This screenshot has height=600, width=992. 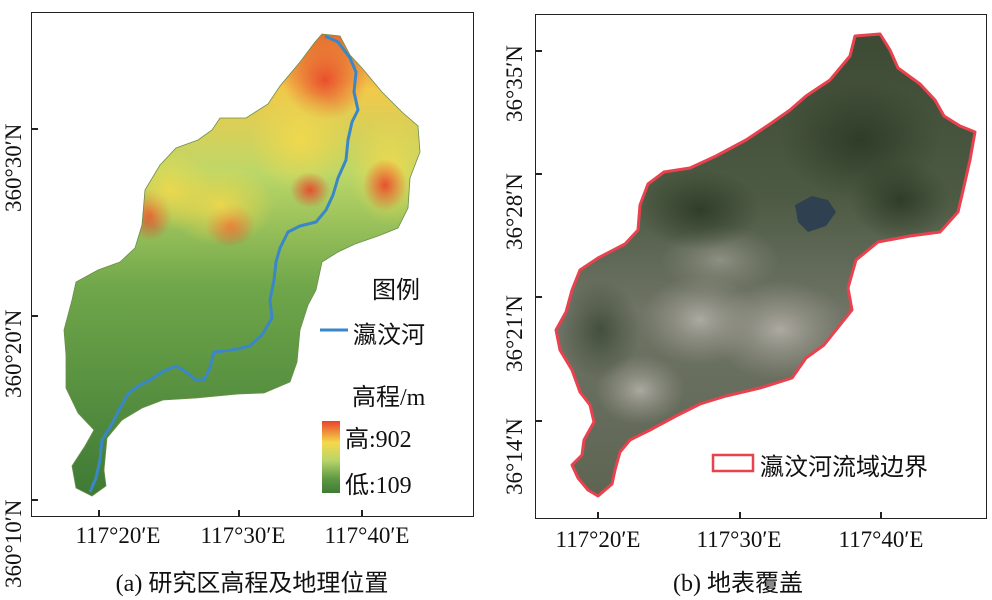 I want to click on legend-boundary-swatch, so click(x=733, y=463).